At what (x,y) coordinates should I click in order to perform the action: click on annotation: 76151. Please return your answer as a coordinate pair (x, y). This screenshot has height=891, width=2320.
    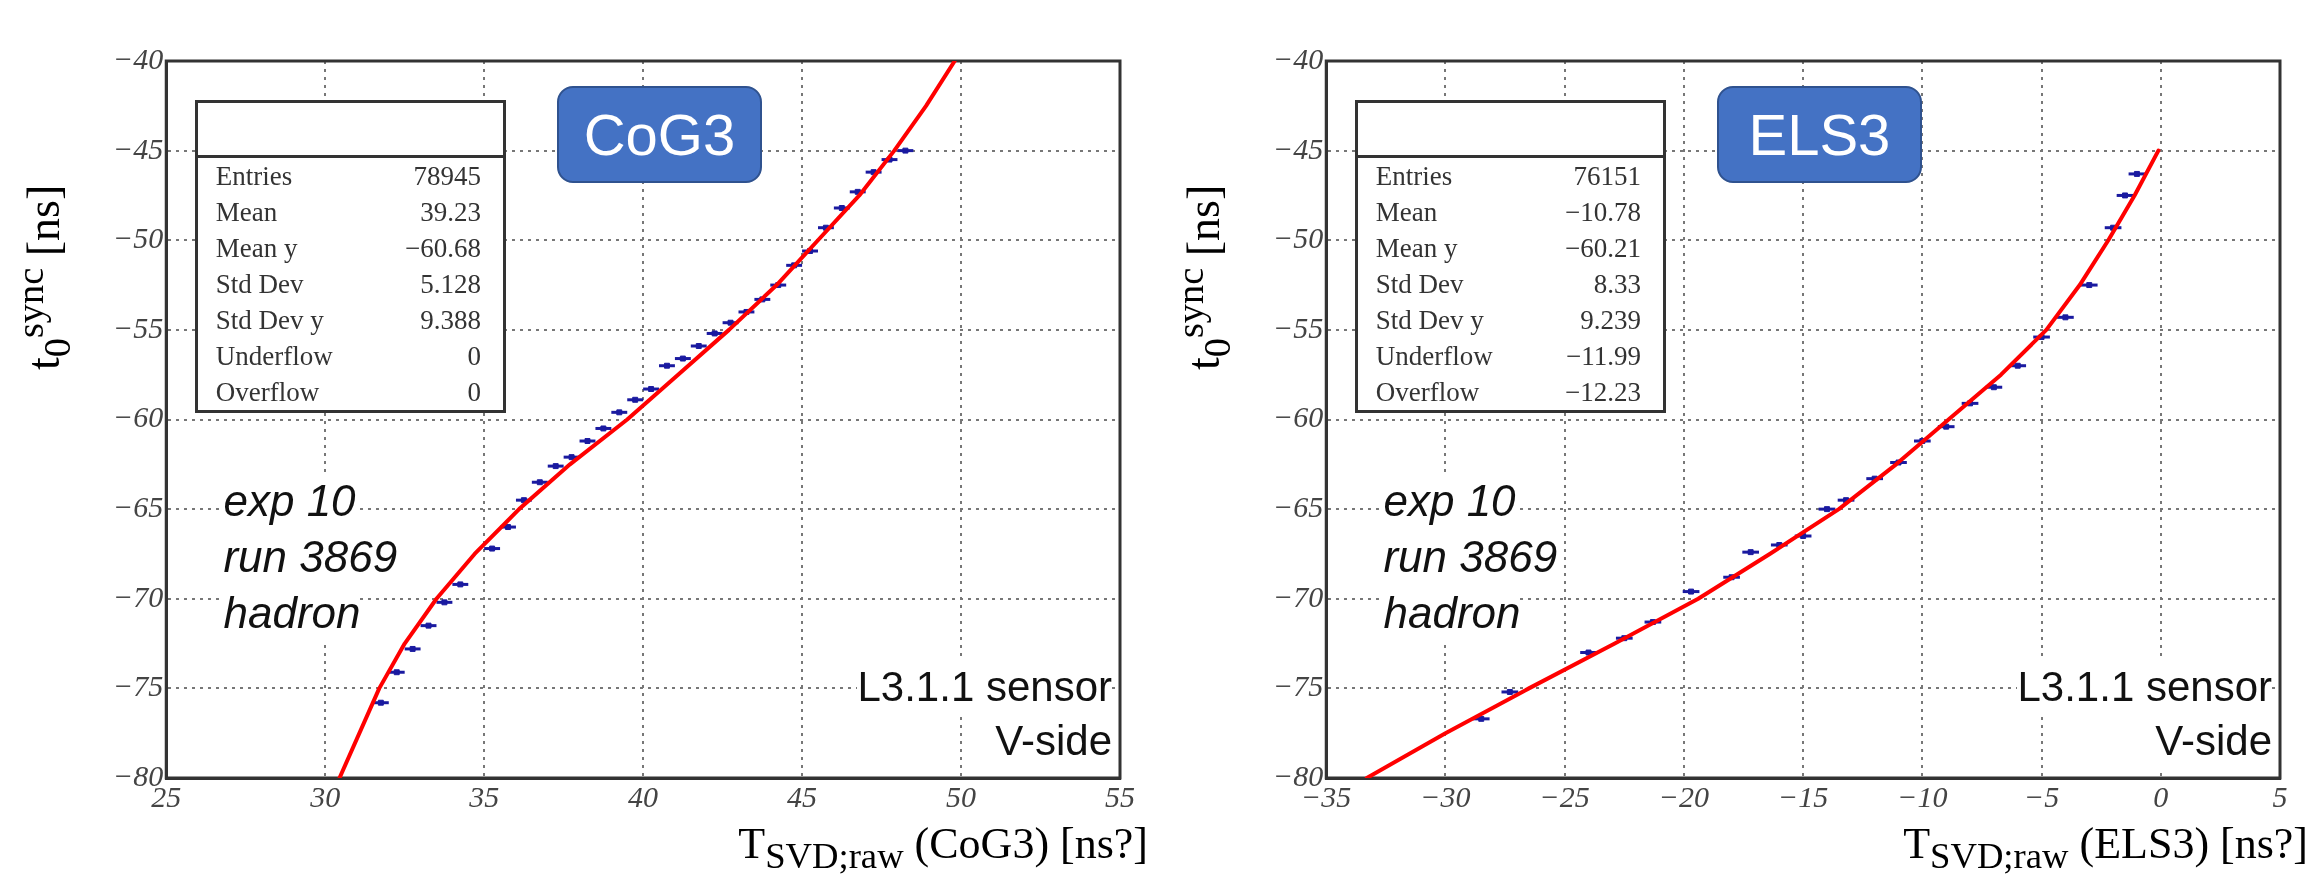
    Looking at the image, I should click on (1607, 177).